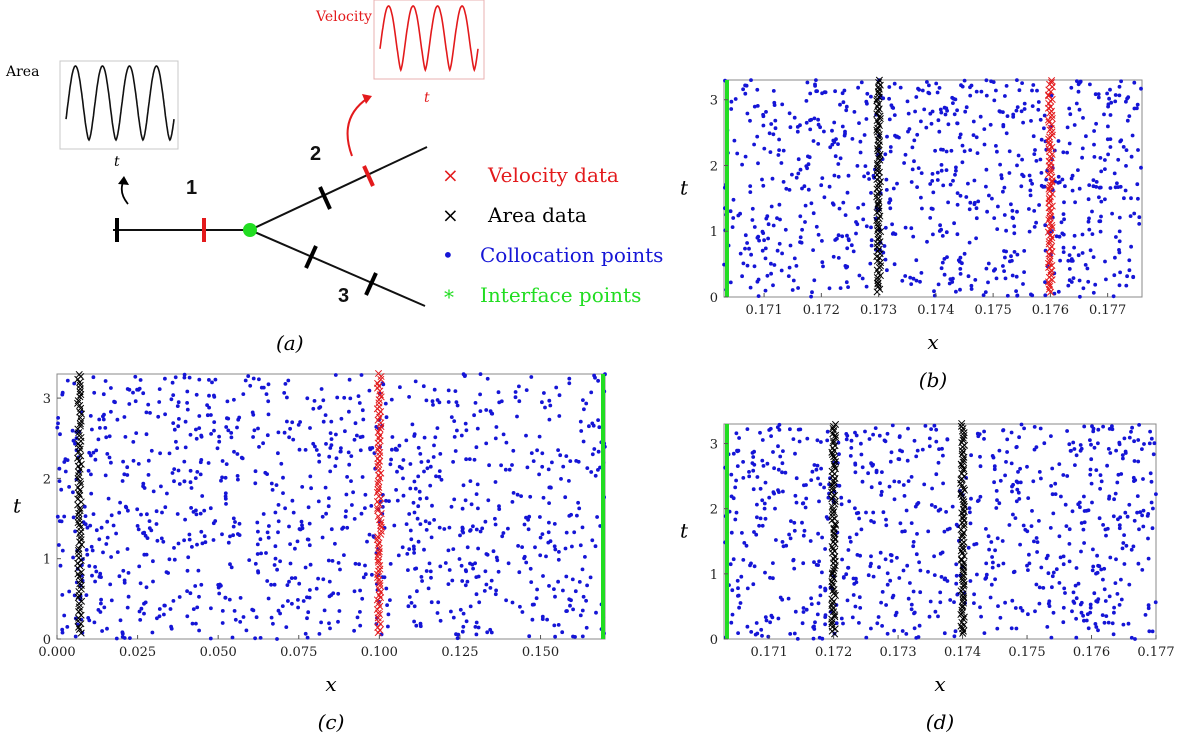 This screenshot has height=744, width=1180. I want to click on x-tick-label: 0.150, so click(540, 652).